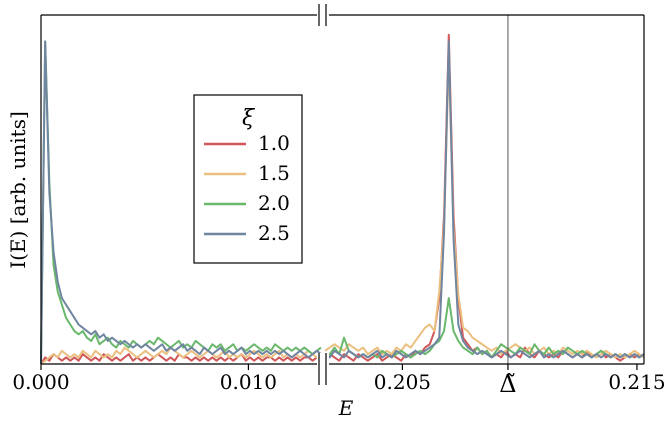 The image size is (671, 424). What do you see at coordinates (249, 118) in the screenshot?
I see `legend-title: ξ` at bounding box center [249, 118].